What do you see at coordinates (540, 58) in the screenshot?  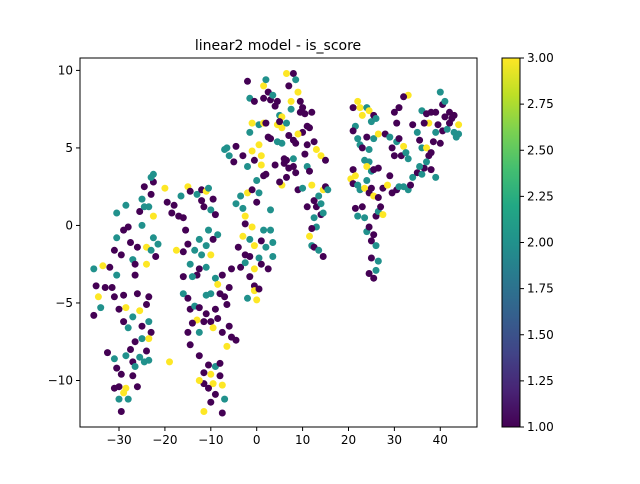 I see `colorbar-tick-label: 3.00` at bounding box center [540, 58].